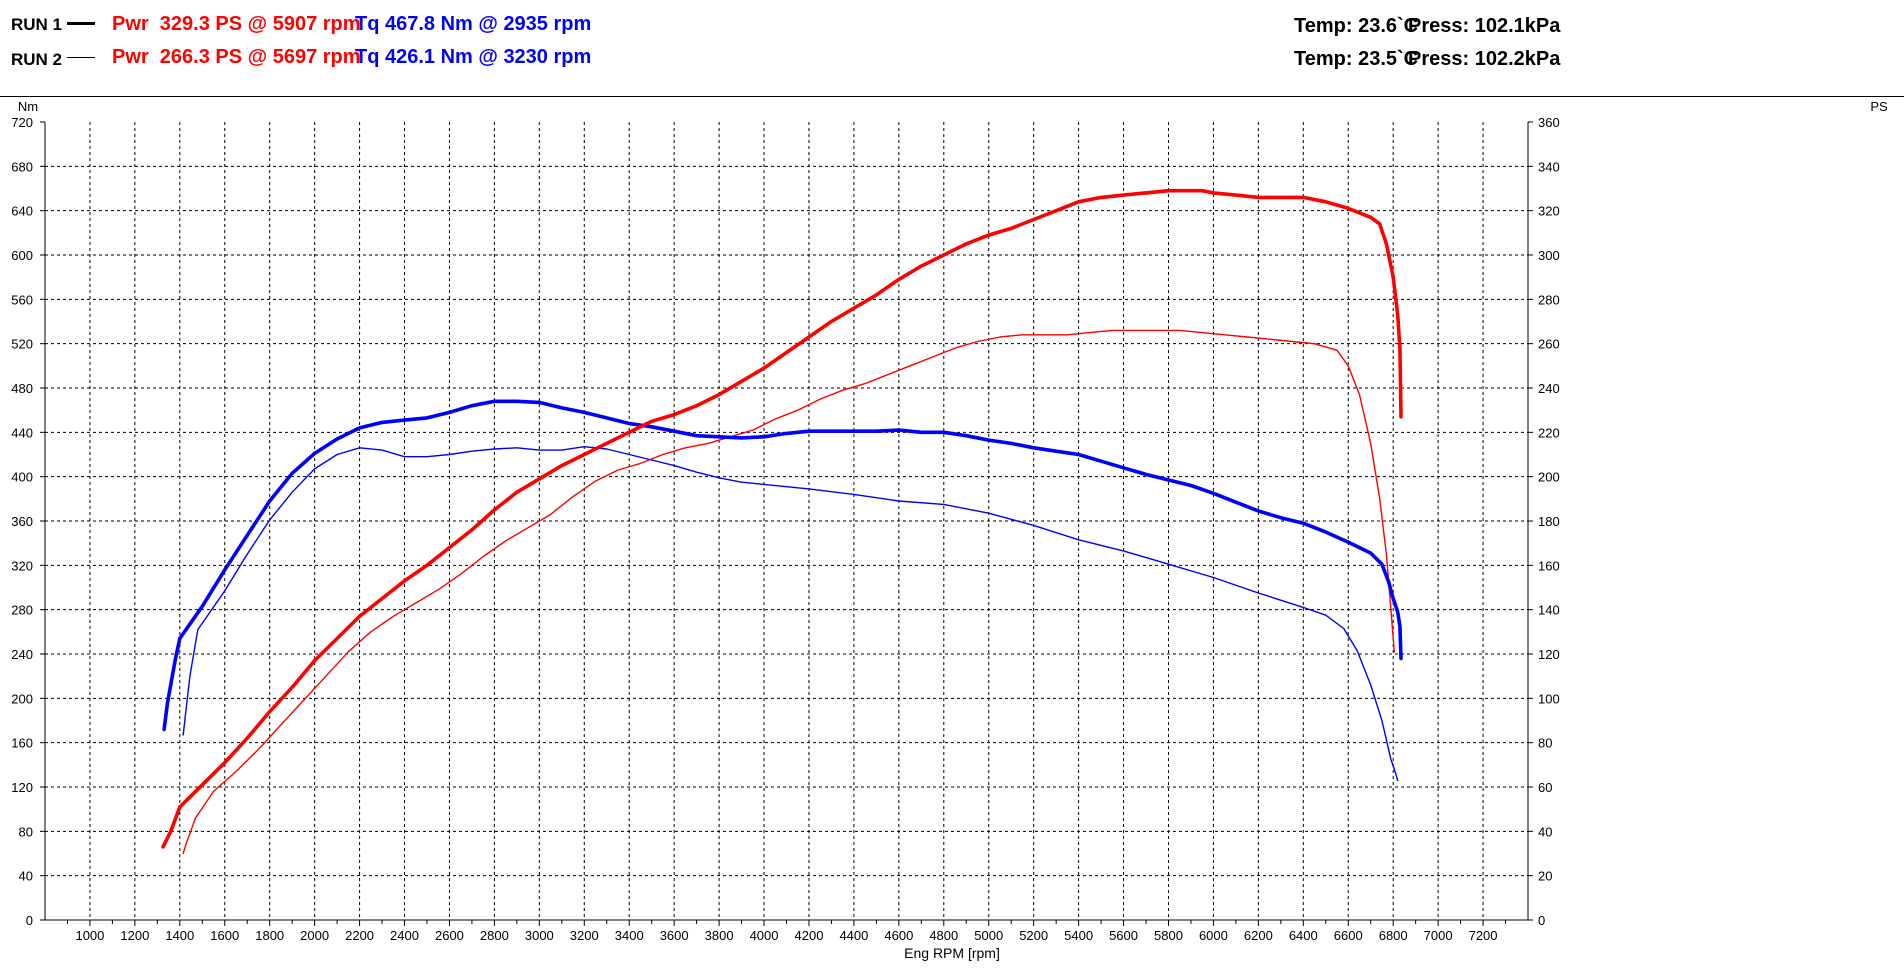 Image resolution: width=1904 pixels, height=969 pixels. I want to click on run1-line-swatch, so click(81, 23).